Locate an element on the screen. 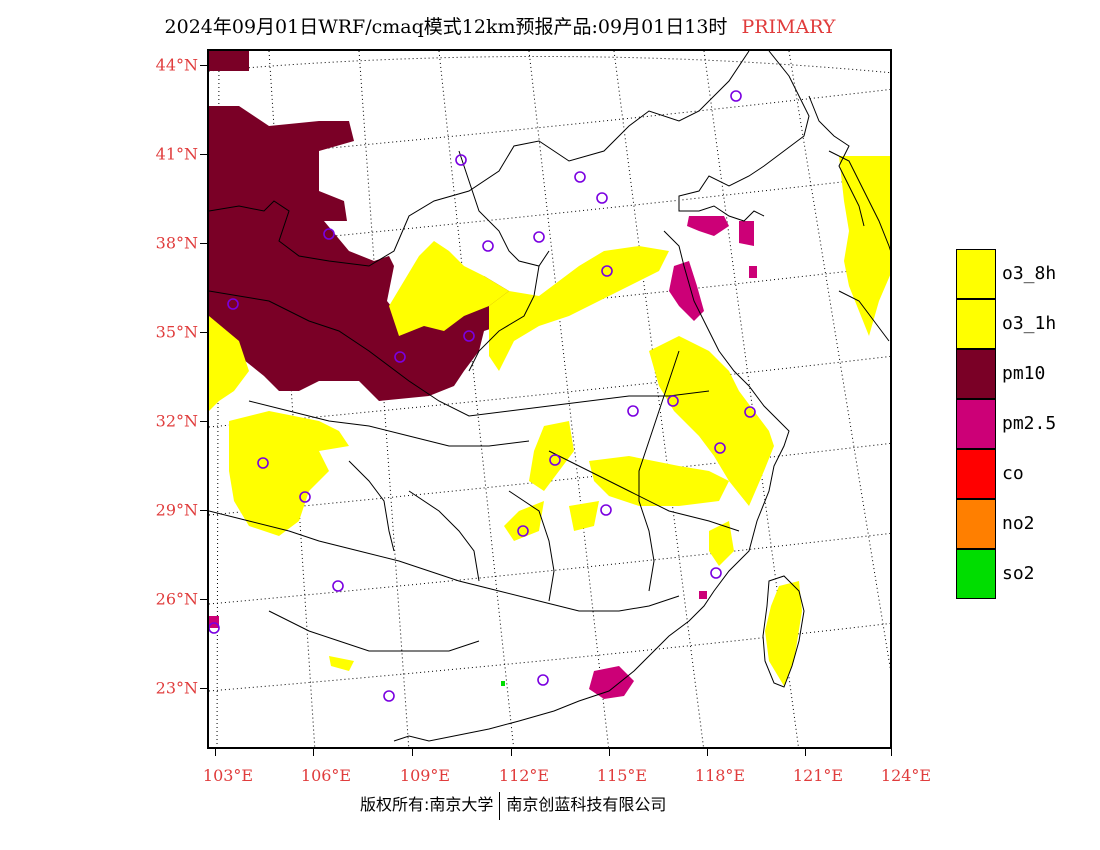 This screenshot has height=850, width=1100. pm10-region is located at coordinates (361, 253).